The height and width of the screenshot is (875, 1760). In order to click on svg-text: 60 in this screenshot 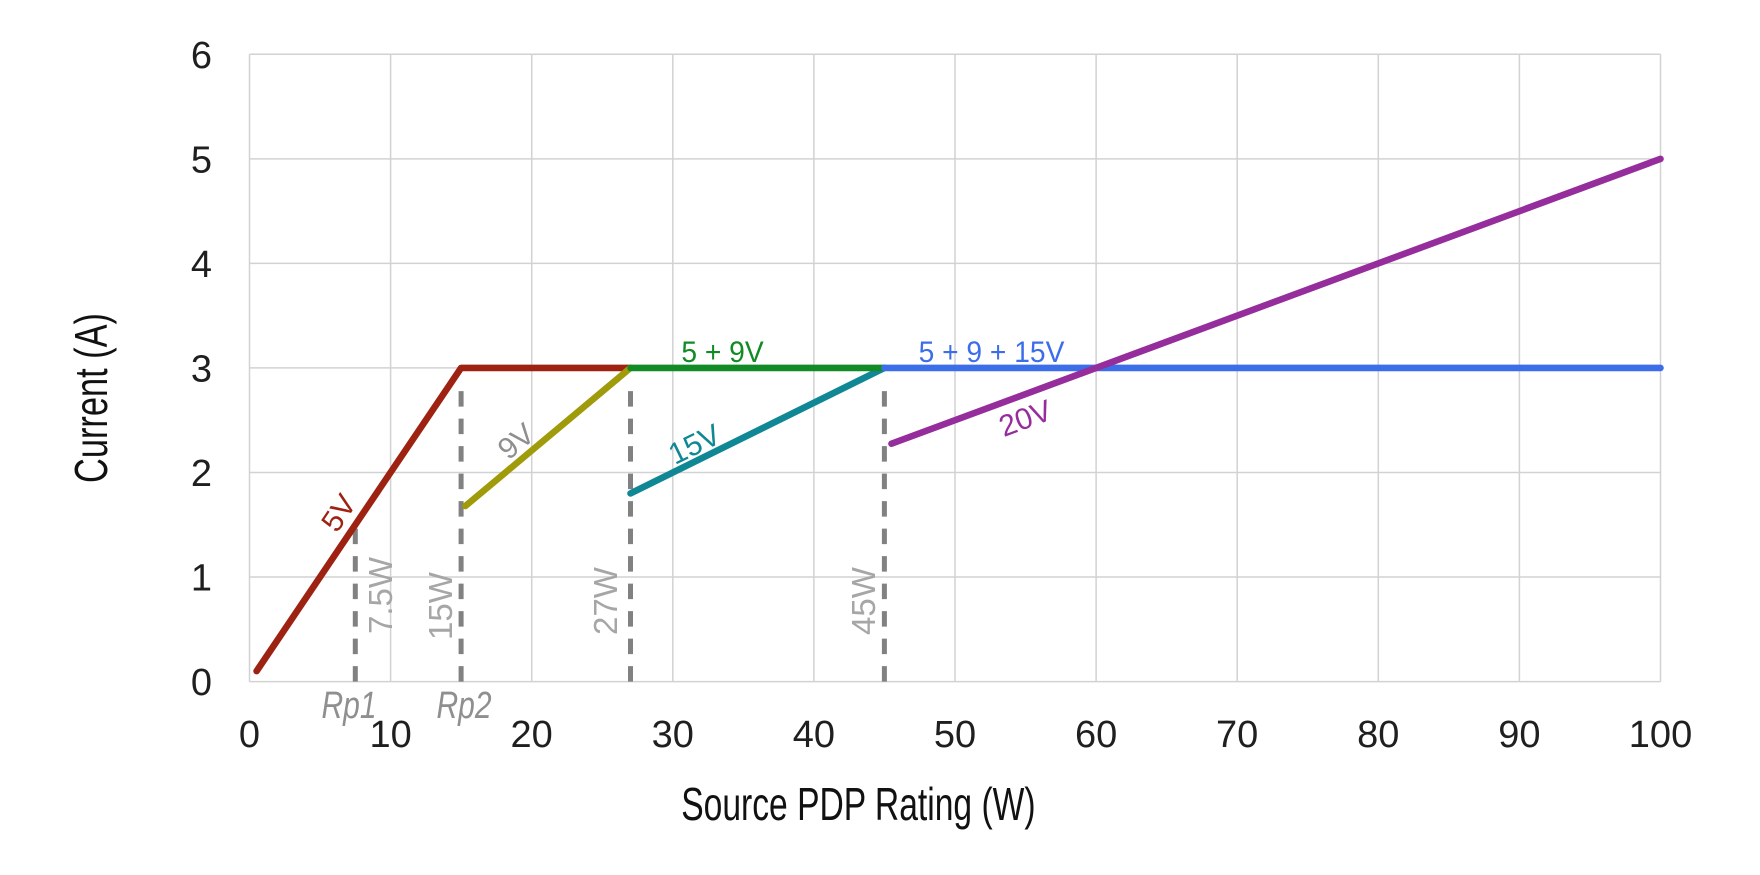, I will do `click(1096, 735)`.